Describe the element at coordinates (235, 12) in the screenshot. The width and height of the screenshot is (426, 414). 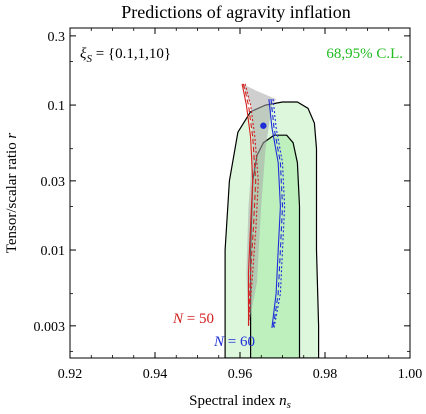
I see `chart-title: Predictions of agravity inflation` at that location.